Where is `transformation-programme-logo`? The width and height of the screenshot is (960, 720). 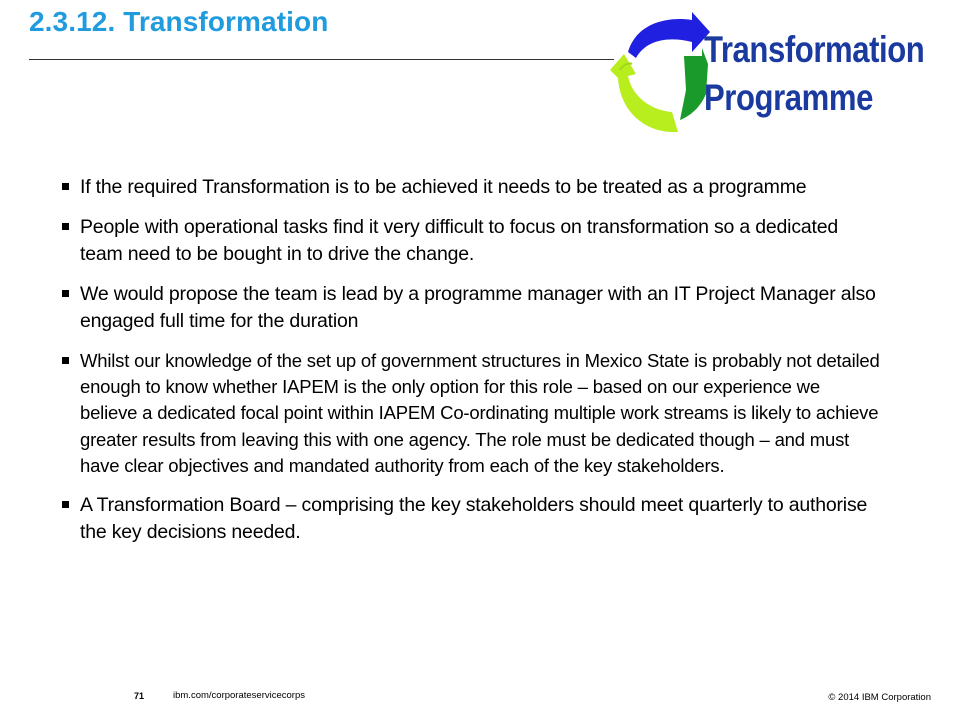
transformation-programme-logo is located at coordinates (660, 72).